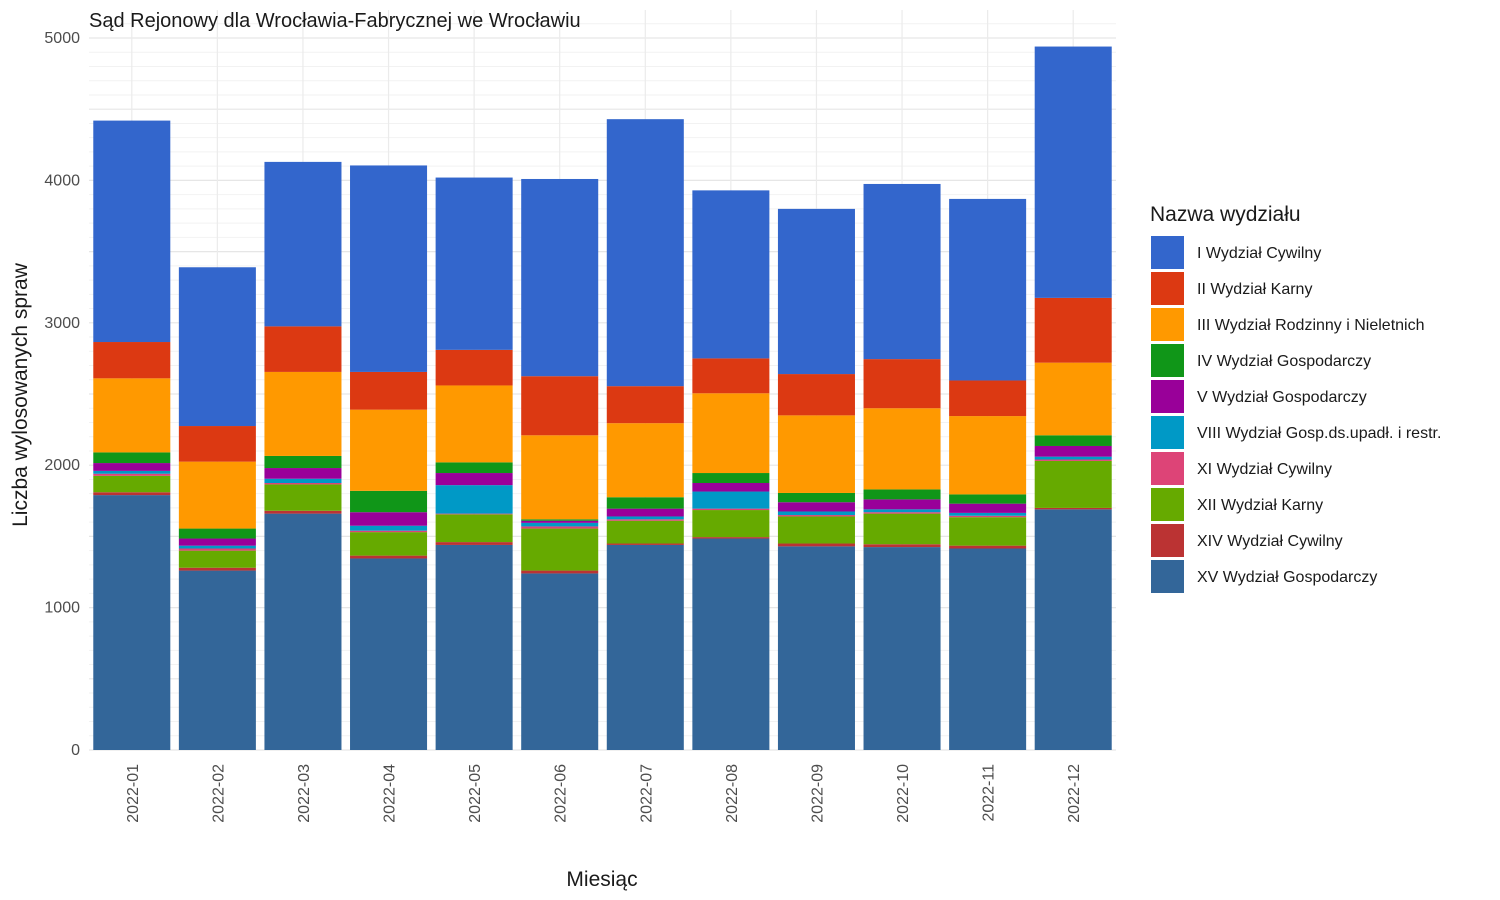 This screenshot has height=900, width=1500. Describe the element at coordinates (218, 793) in the screenshot. I see `x-tick-label: 2022-02` at that location.